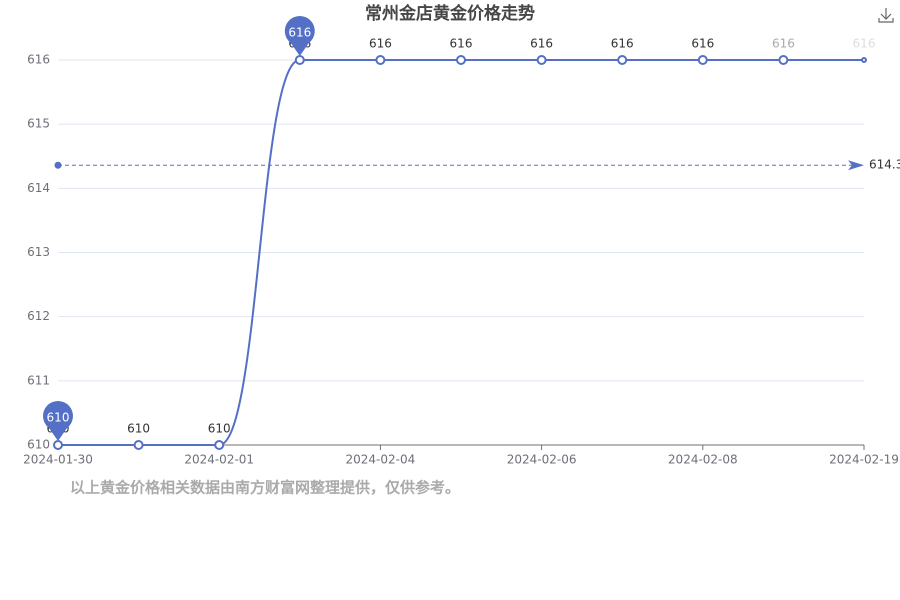  I want to click on min-pin-label: 610, so click(58, 418).